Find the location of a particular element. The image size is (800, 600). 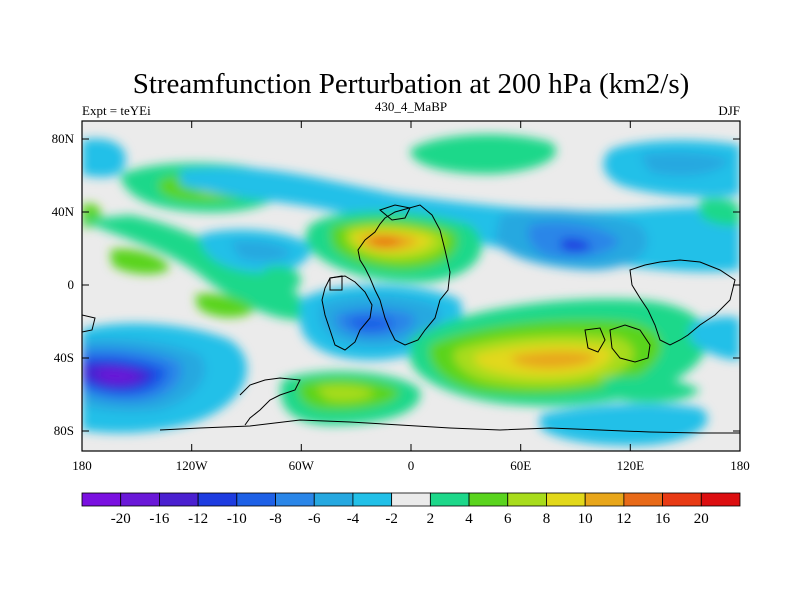

colorbar-label: -8 is located at coordinates (275, 519).